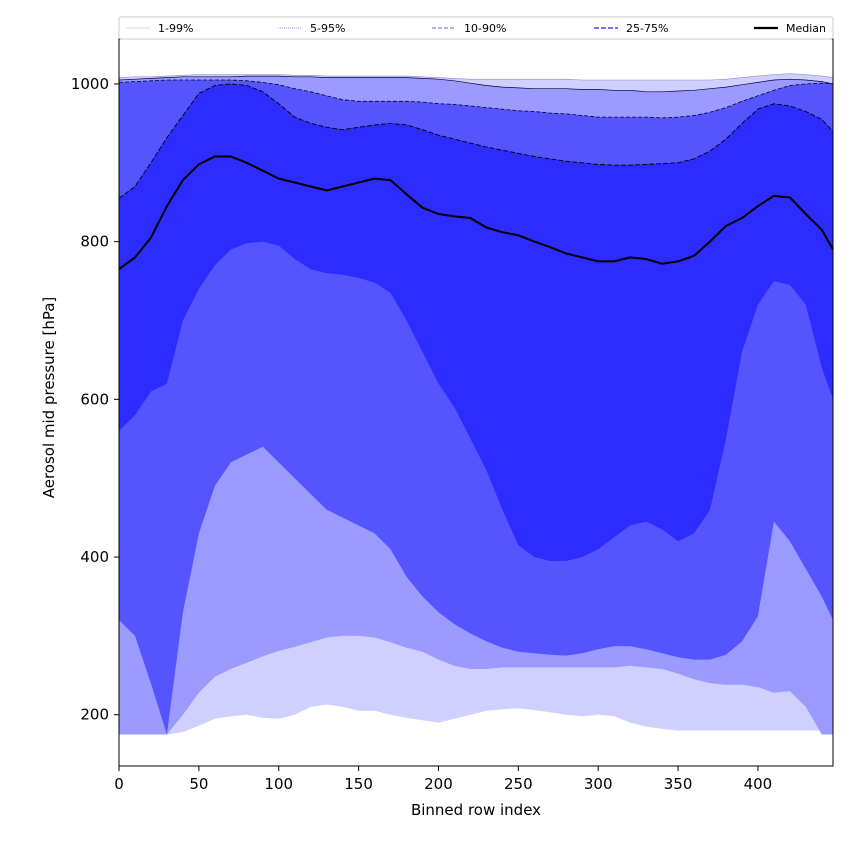 Image resolution: width=850 pixels, height=850 pixels. I want to click on x-tick-label: 300, so click(598, 784).